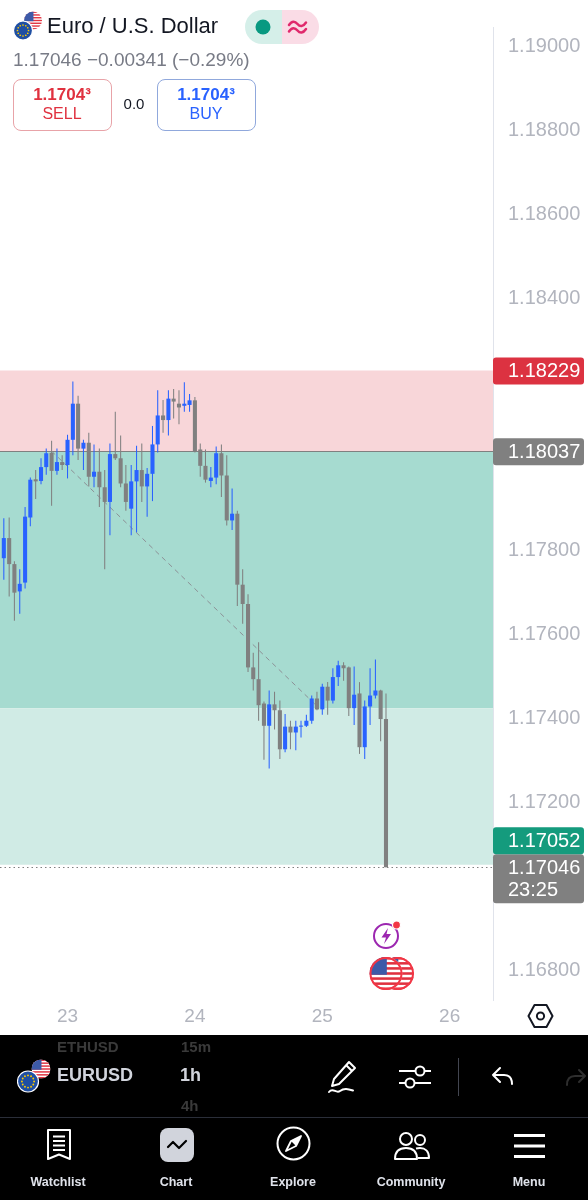  Describe the element at coordinates (544, 866) in the screenshot. I see `ref-line-label: 1.17046` at that location.